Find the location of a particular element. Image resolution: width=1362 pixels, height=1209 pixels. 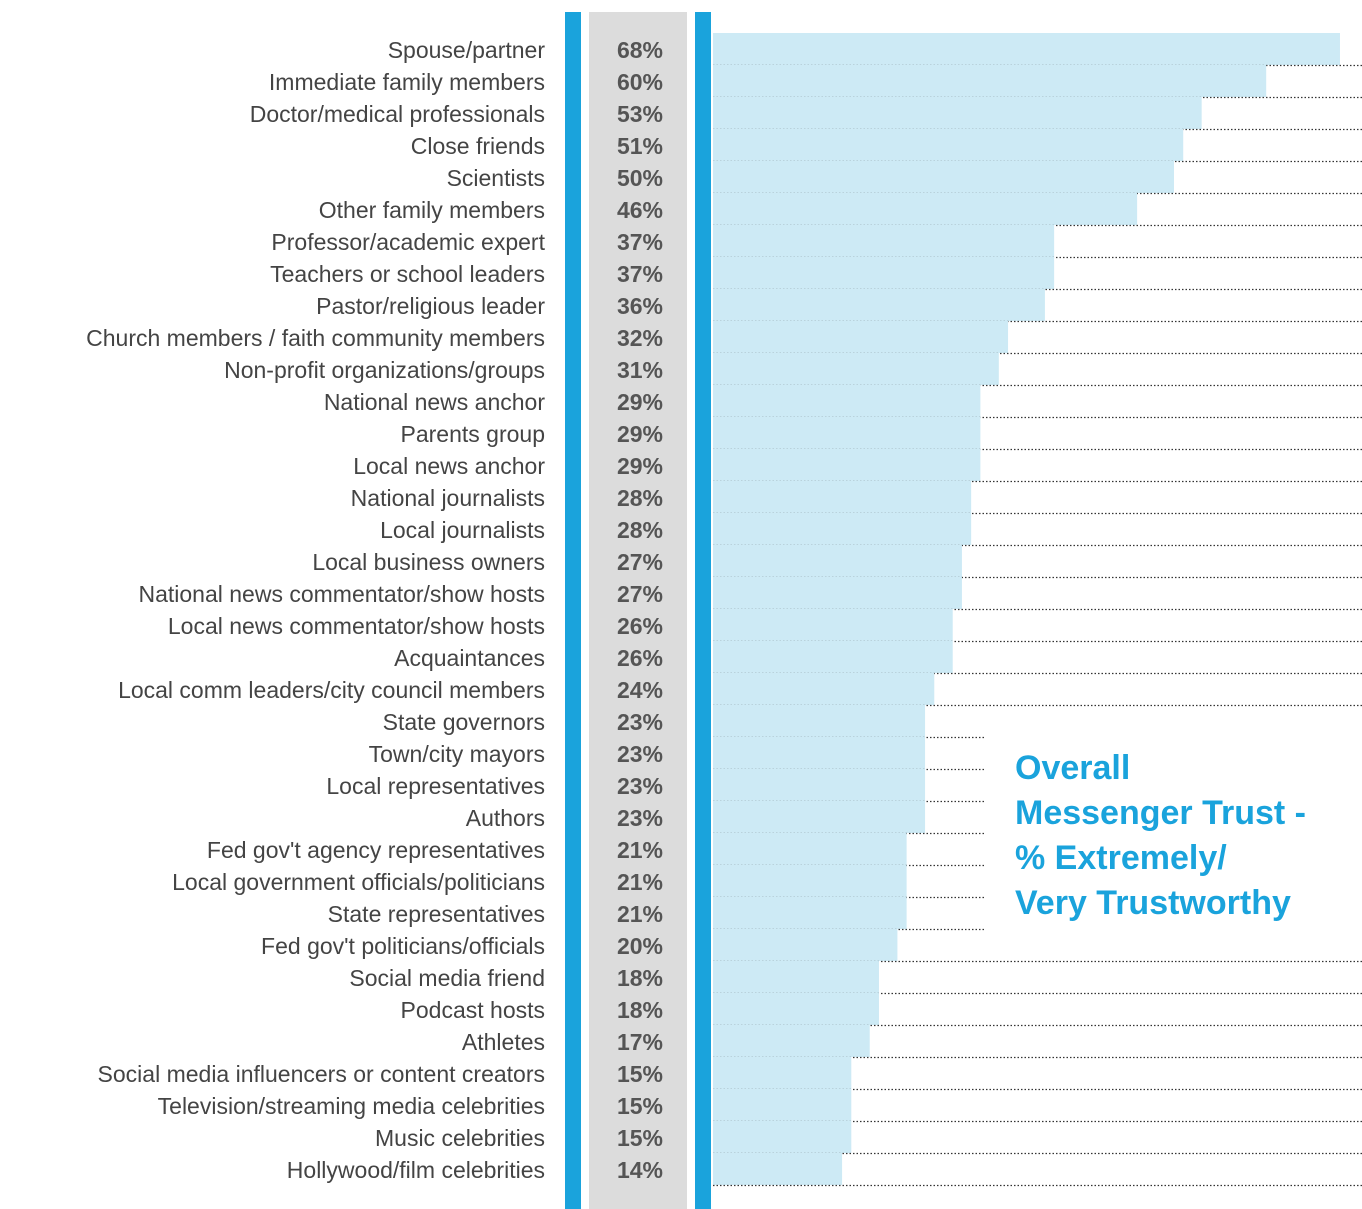

category-label: State representatives is located at coordinates (436, 914).